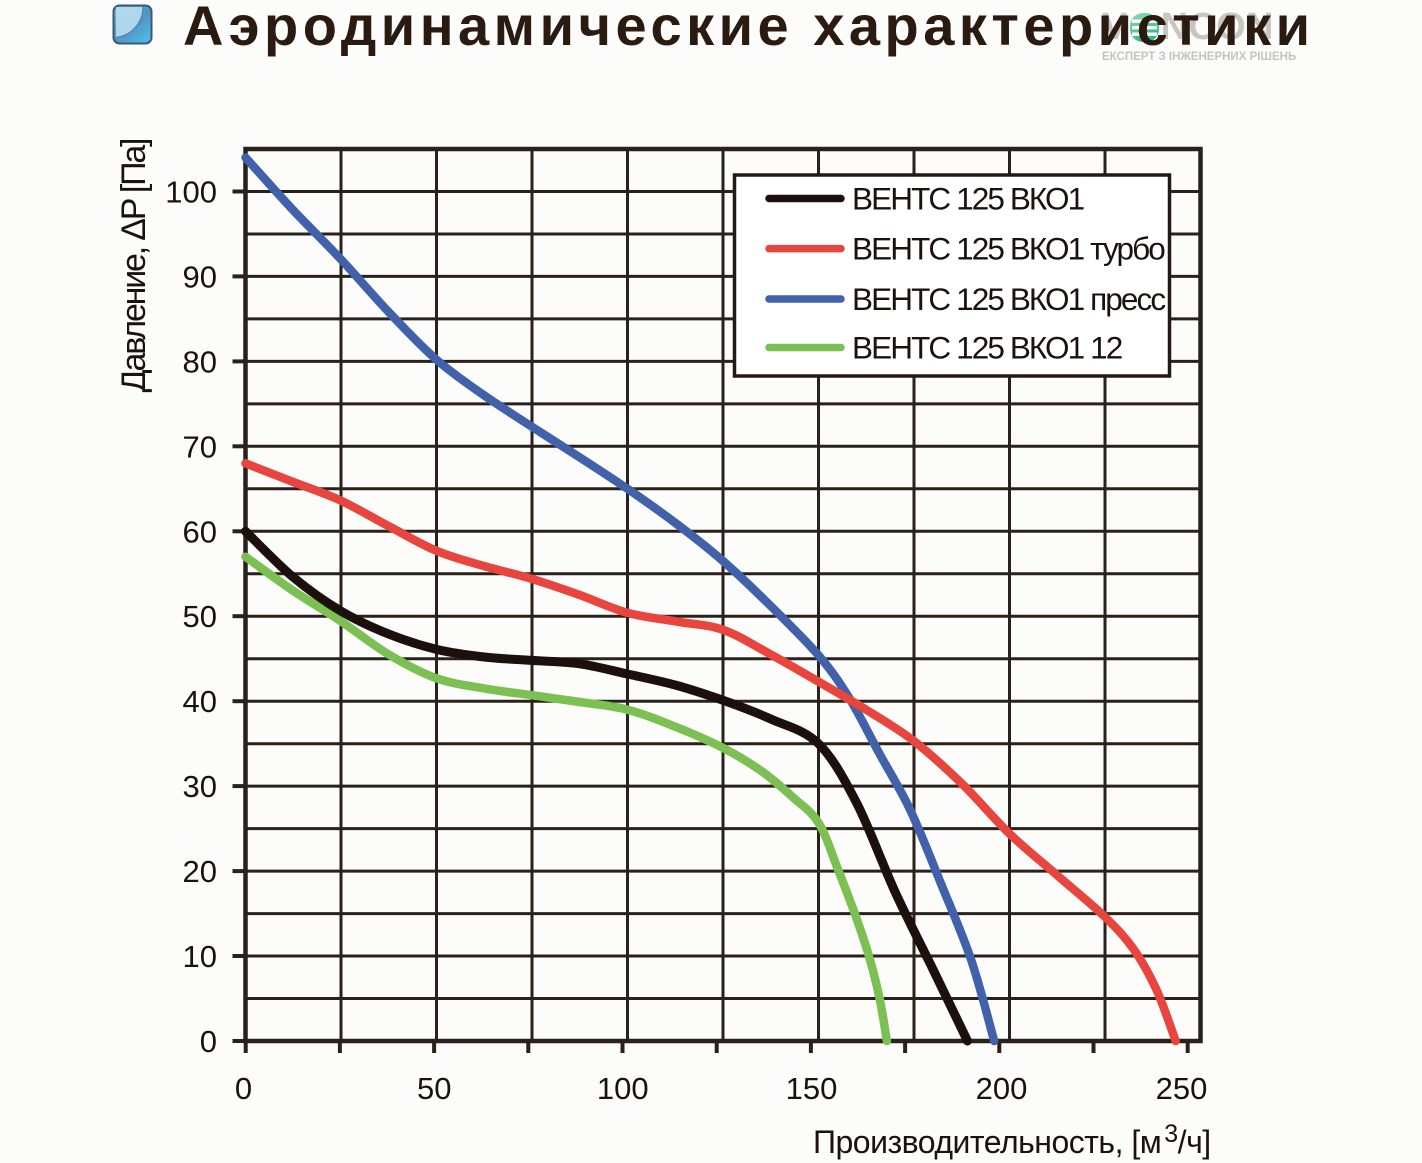  Describe the element at coordinates (200, 701) in the screenshot. I see `svg-text: 40` at that location.